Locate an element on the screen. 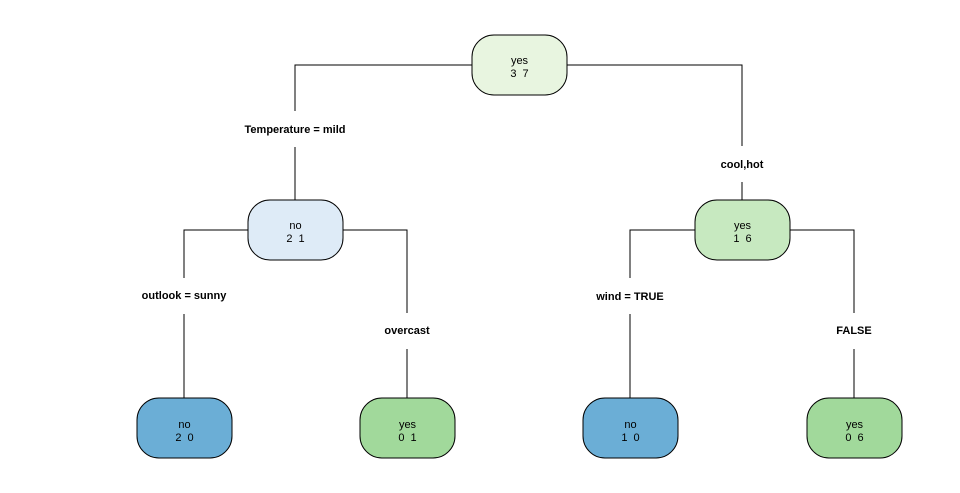 The height and width of the screenshot is (493, 960). tree-leaf-left-left: no 2 0 is located at coordinates (184, 428).